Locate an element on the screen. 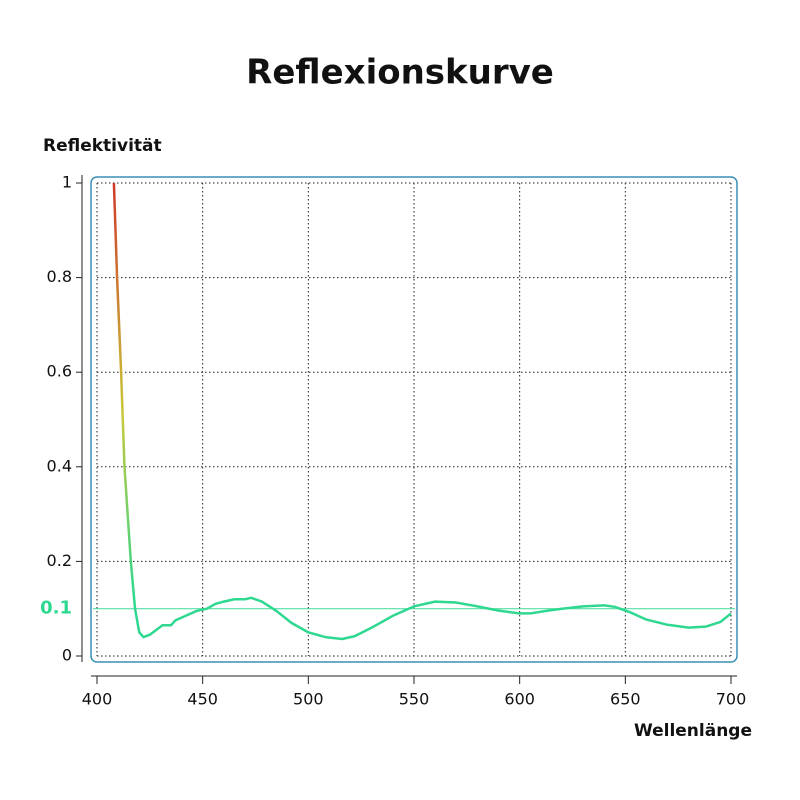 The image size is (800, 800). y-tick-label: 0.4 is located at coordinates (59, 465).